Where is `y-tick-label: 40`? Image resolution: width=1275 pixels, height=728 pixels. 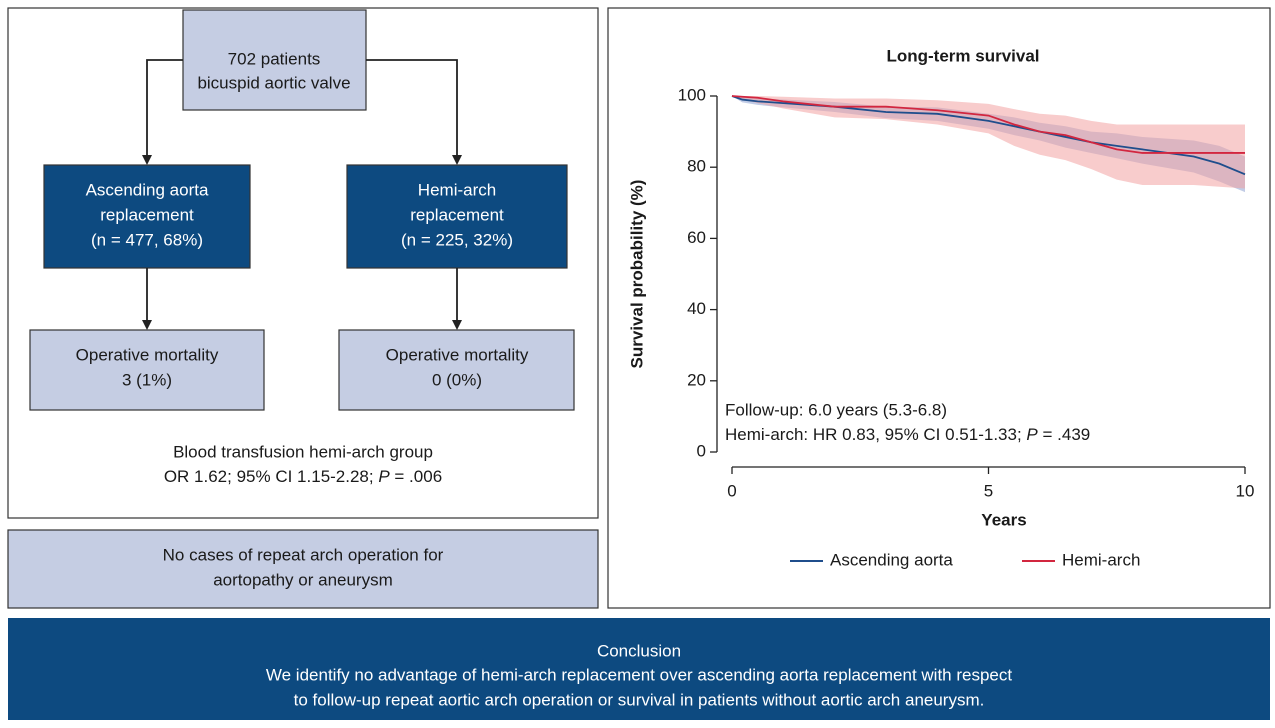 y-tick-label: 40 is located at coordinates (696, 308).